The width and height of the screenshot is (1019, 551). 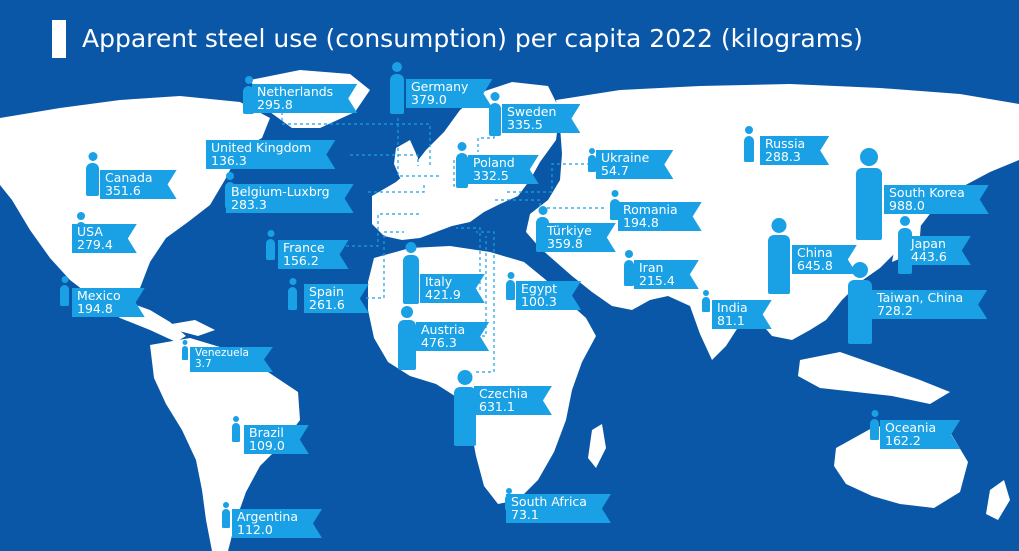 I want to click on country-value: 288.3, so click(x=783, y=156).